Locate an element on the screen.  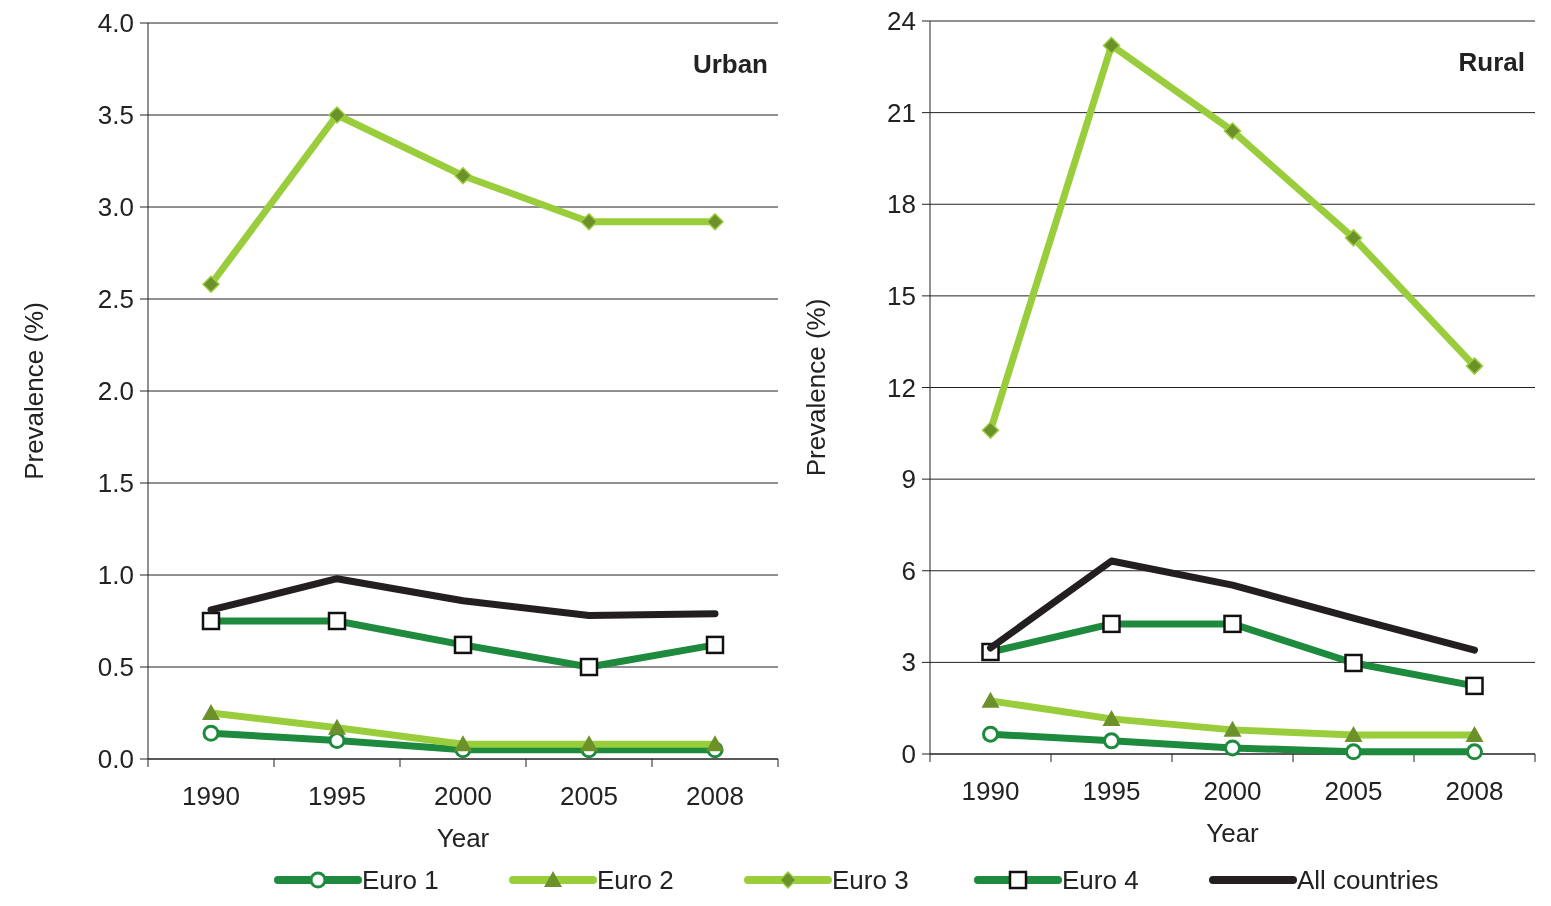
y-tick-label: 3 is located at coordinates (908, 662).